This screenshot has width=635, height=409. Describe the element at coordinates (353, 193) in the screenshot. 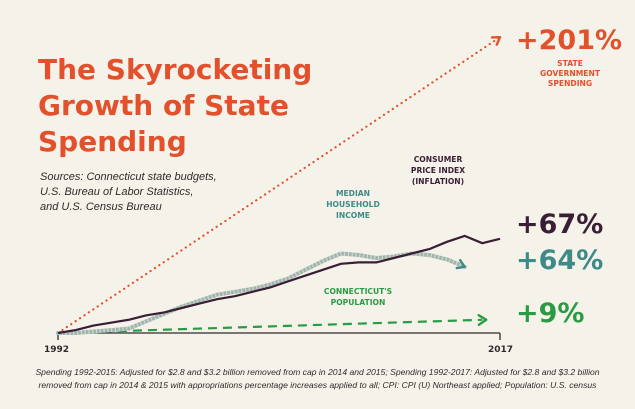

I see `series-label-income: MEDIAN` at that location.